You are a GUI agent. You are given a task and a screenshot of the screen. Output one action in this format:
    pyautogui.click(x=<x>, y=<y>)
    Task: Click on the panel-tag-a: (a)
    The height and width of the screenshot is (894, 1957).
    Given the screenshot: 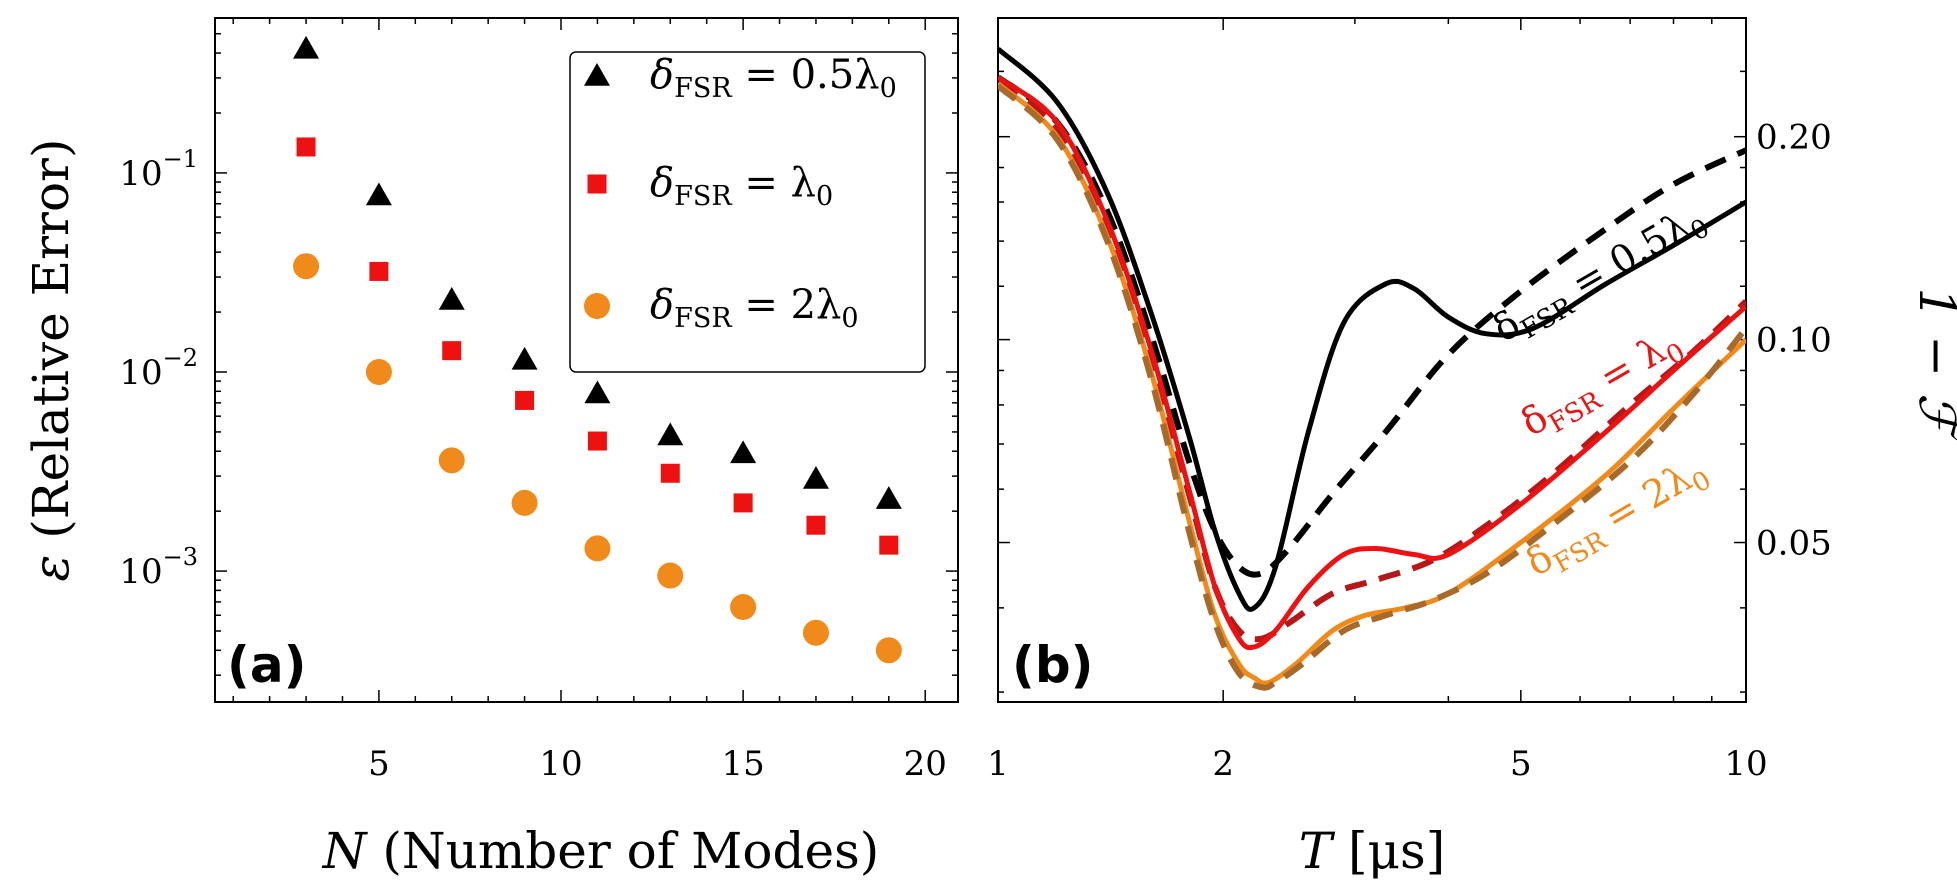 What is the action you would take?
    pyautogui.click(x=266, y=665)
    